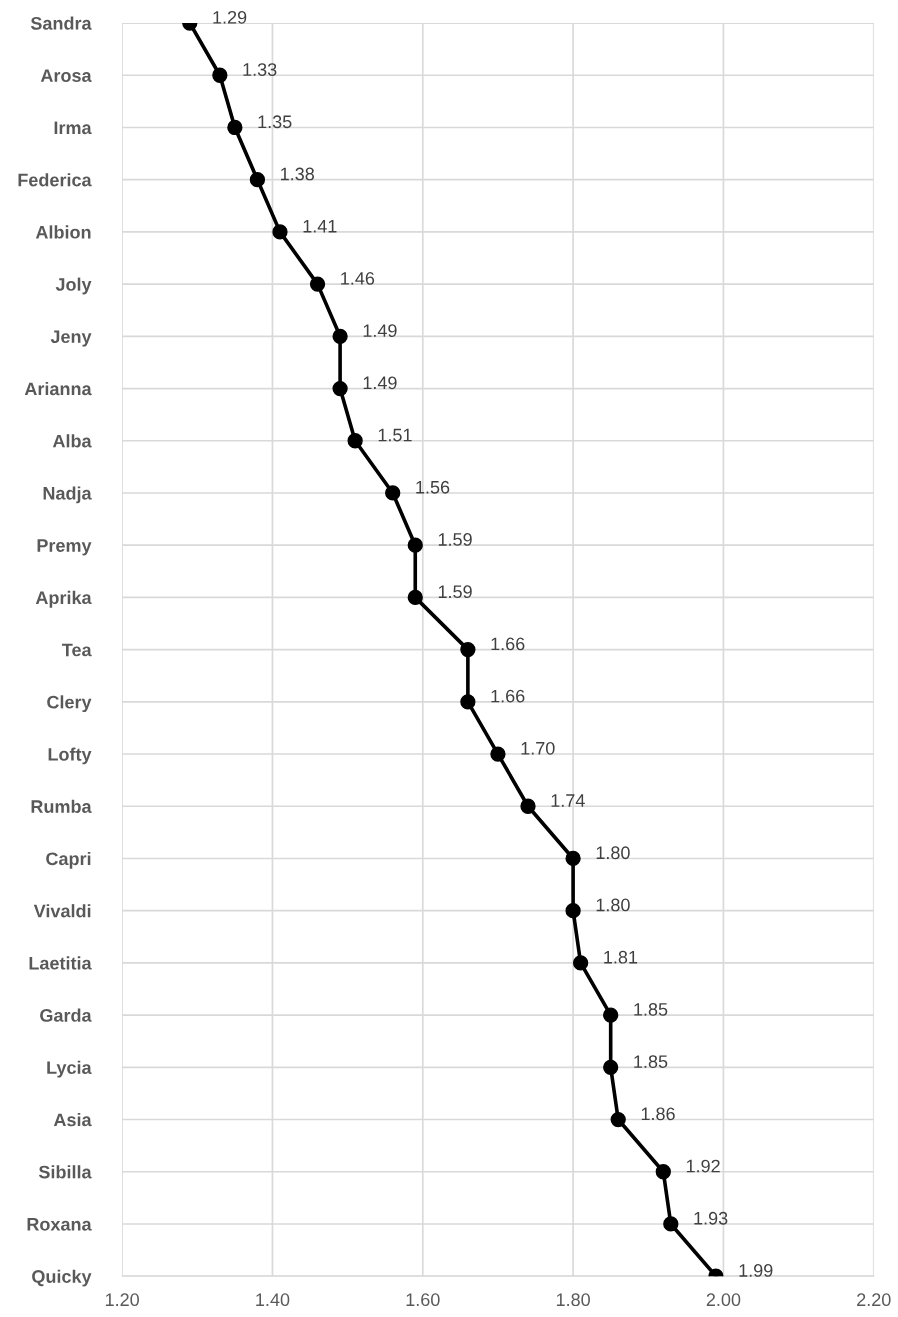 The width and height of the screenshot is (898, 1317). What do you see at coordinates (72, 1119) in the screenshot?
I see `y-tick-label: Asia` at bounding box center [72, 1119].